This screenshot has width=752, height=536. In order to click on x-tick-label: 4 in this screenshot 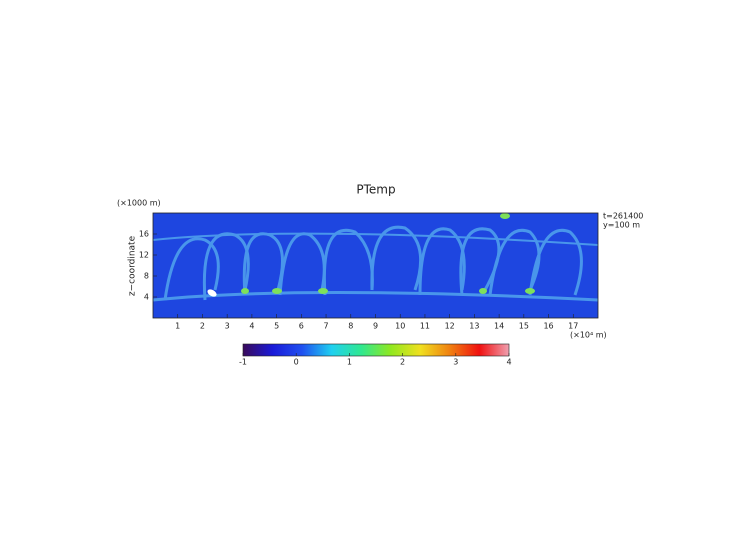, I will do `click(251, 326)`.